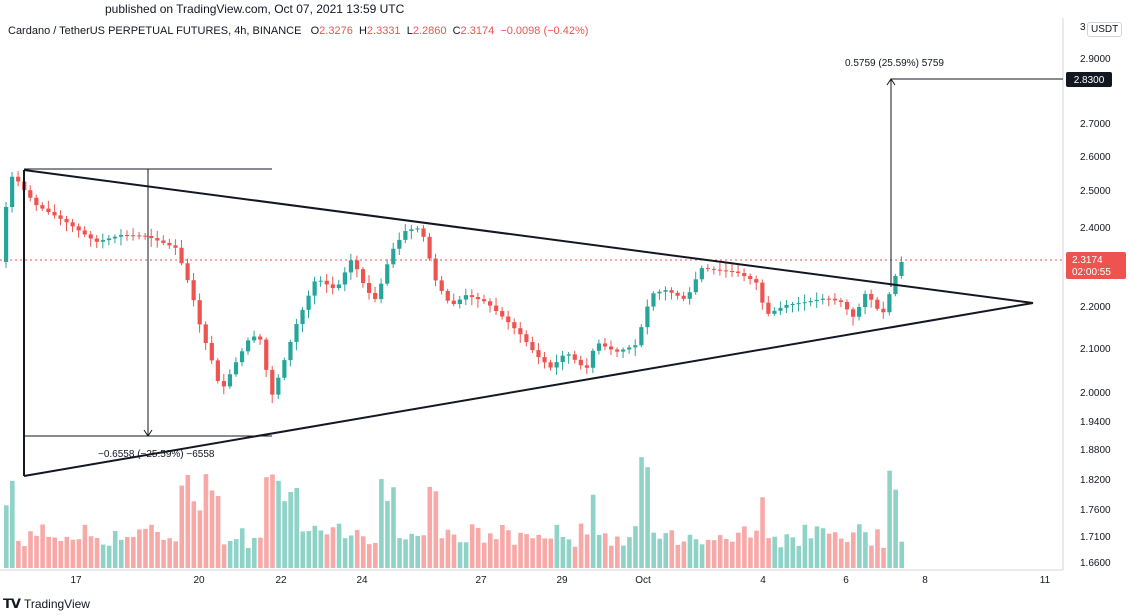  Describe the element at coordinates (1045, 580) in the screenshot. I see `x-tick-label: 11` at that location.